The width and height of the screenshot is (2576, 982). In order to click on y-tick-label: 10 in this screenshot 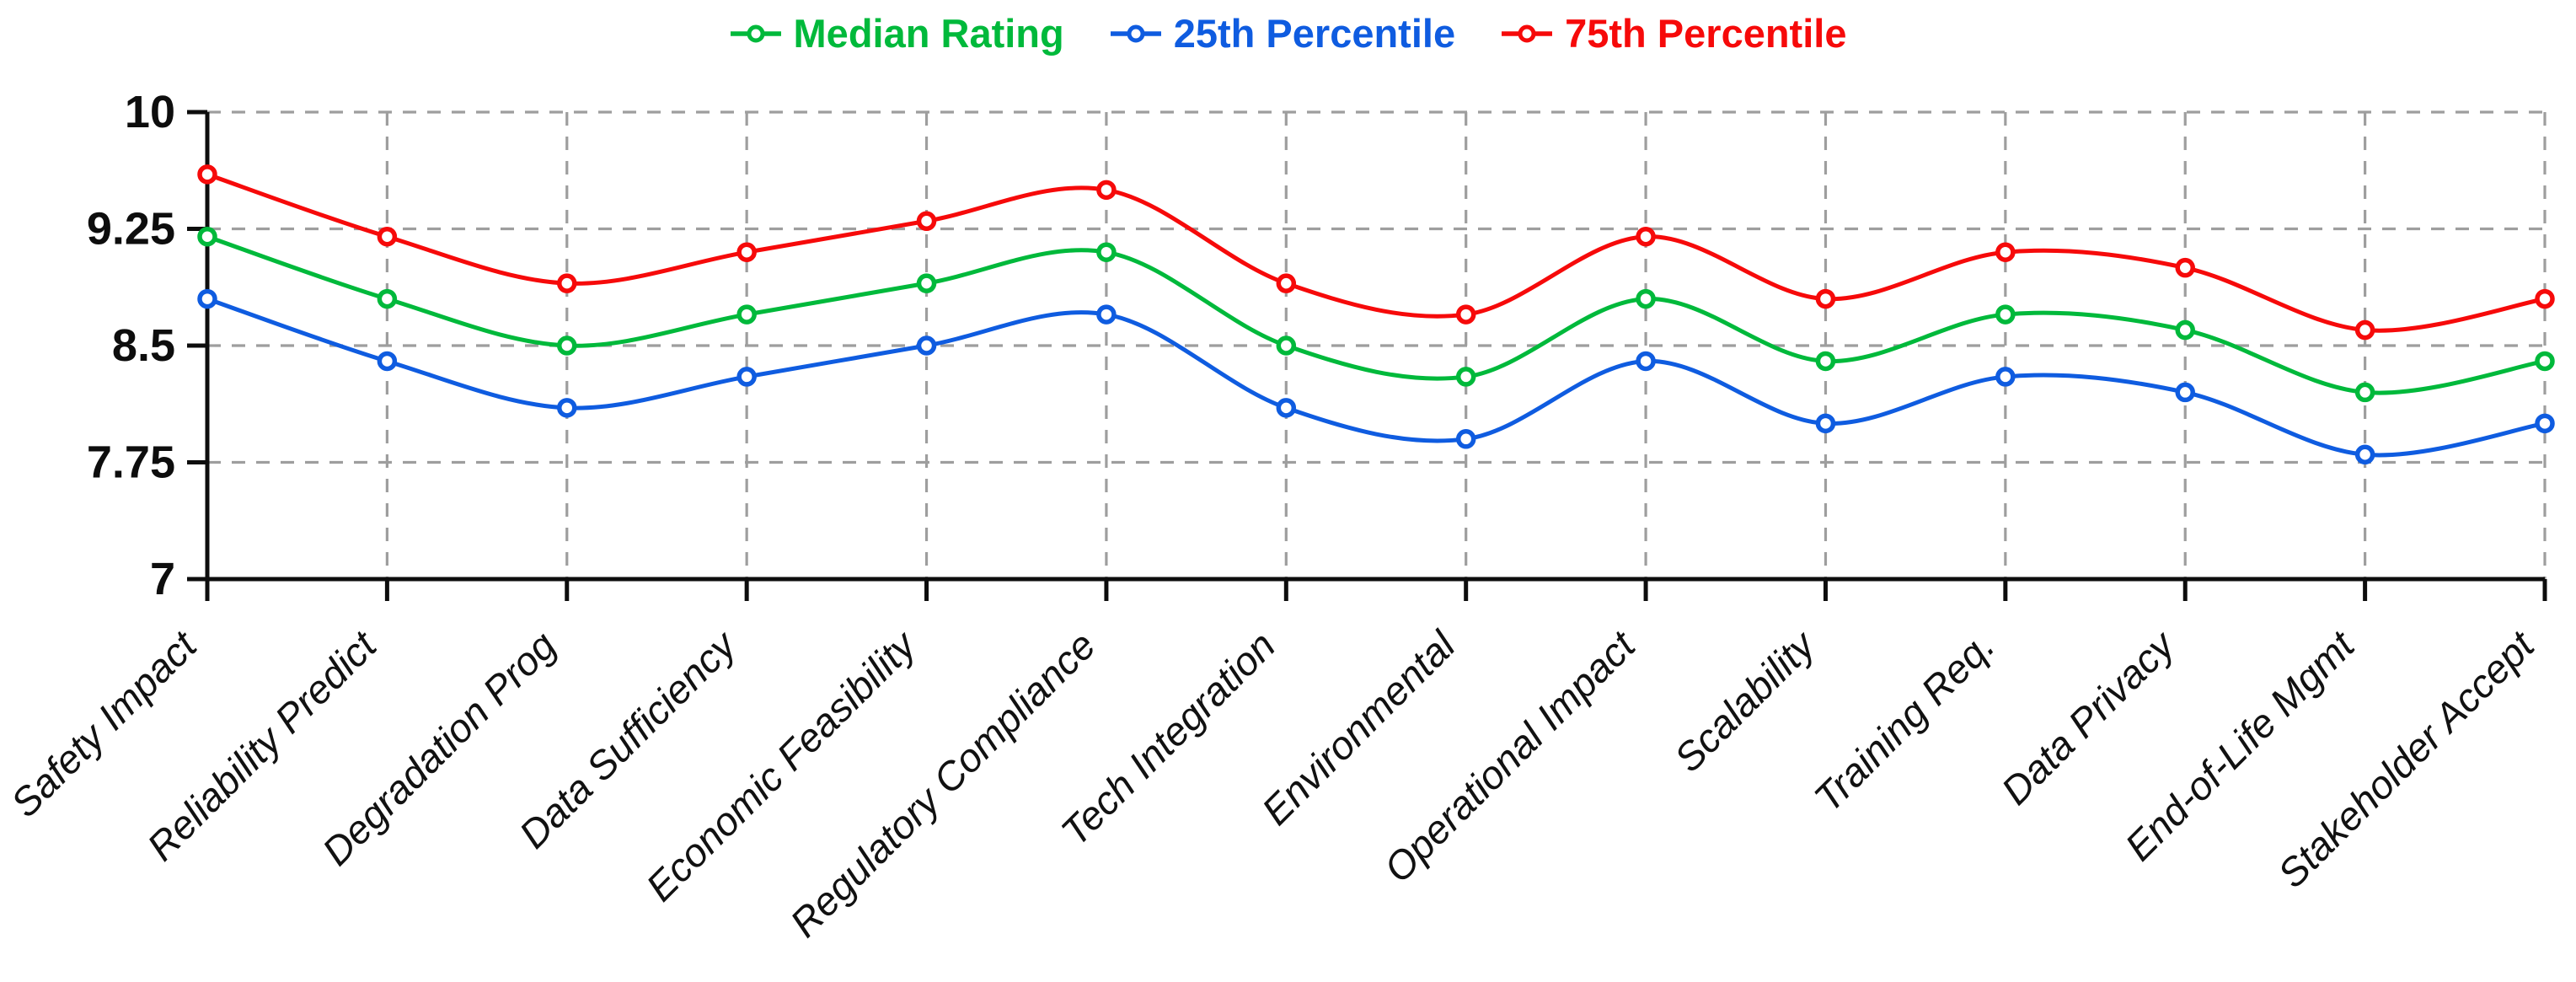, I will do `click(150, 112)`.